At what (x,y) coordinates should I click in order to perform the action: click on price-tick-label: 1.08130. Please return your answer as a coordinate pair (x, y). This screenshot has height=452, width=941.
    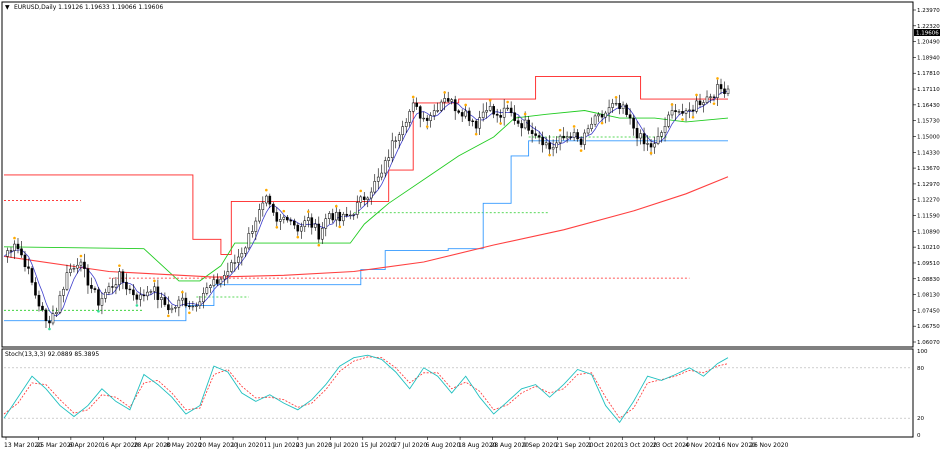
    Looking at the image, I should click on (928, 296).